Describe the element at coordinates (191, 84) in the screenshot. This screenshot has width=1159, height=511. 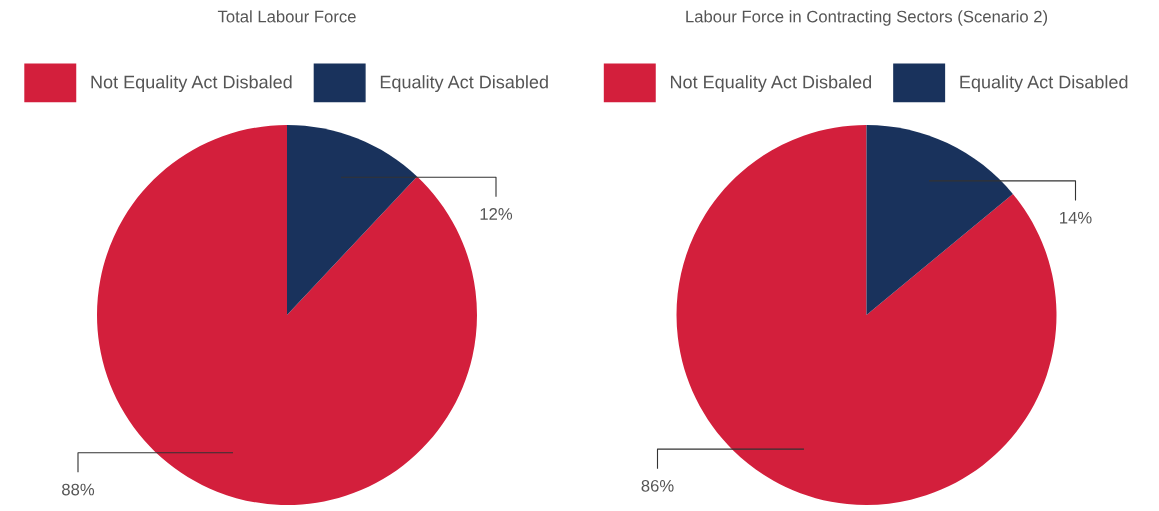
I see `legend-label: Not Equality Act Disbaled` at that location.